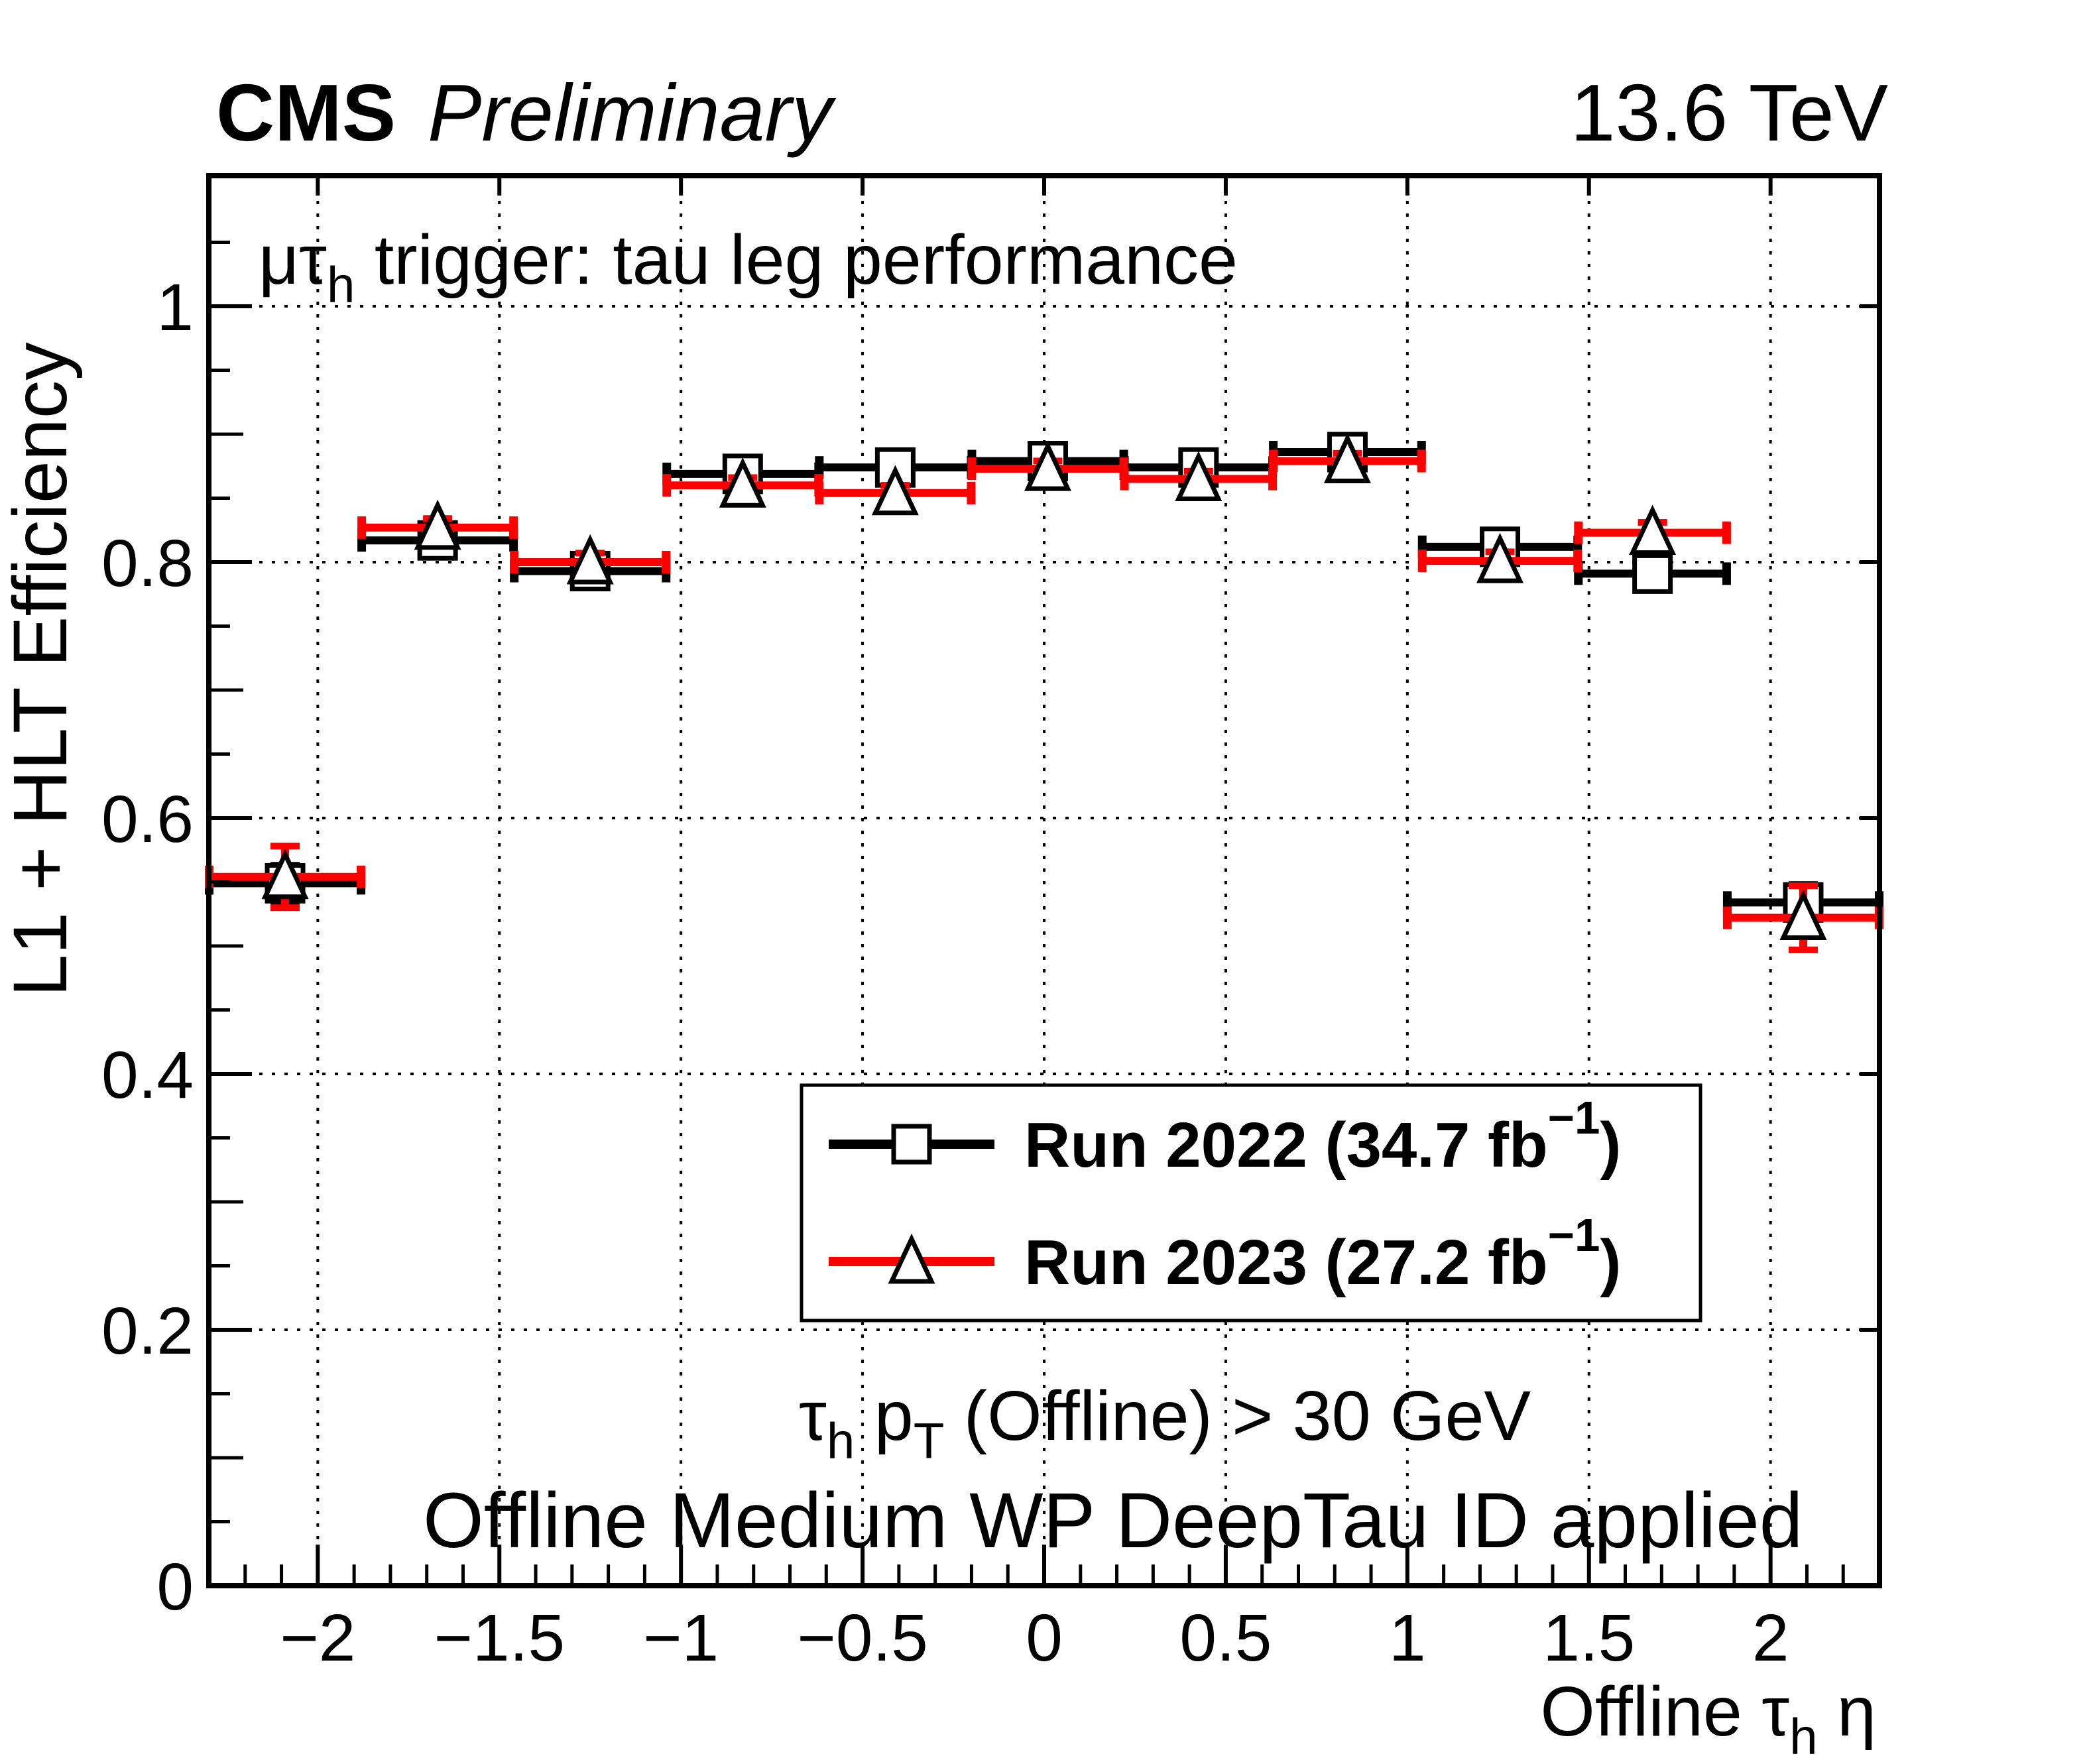 Image resolution: width=2089 pixels, height=1764 pixels. I want to click on energy-label: 13.6 TeV, so click(1729, 113).